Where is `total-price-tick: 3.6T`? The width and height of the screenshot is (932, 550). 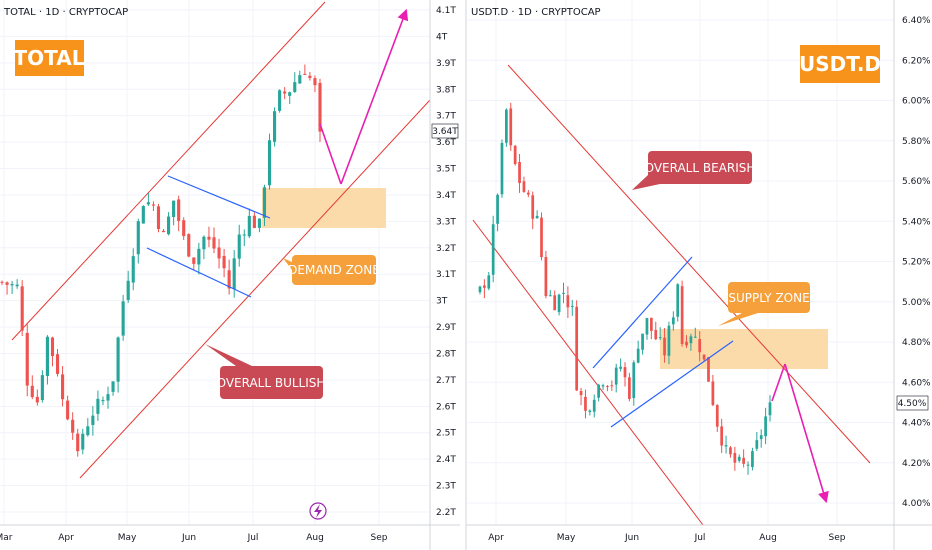
total-price-tick: 3.6T is located at coordinates (446, 143).